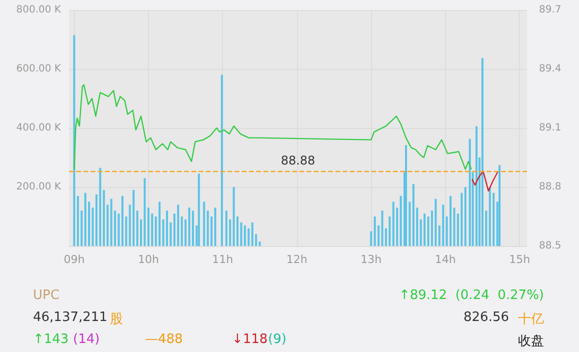 This screenshot has width=579, height=352. What do you see at coordinates (550, 128) in the screenshot?
I see `y2-tick-label: 89.1` at bounding box center [550, 128].